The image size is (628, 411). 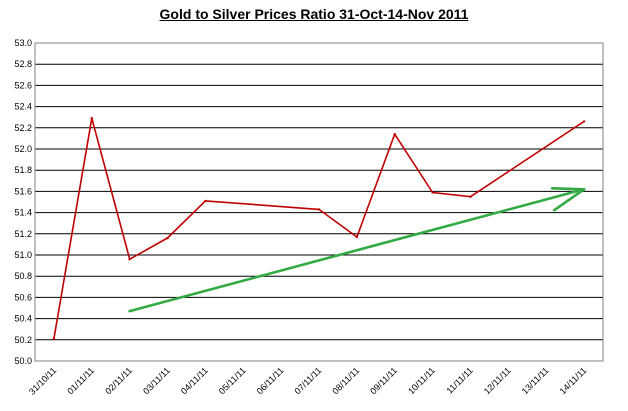 What do you see at coordinates (23, 234) in the screenshot?
I see `y-tick-label: 51.2` at bounding box center [23, 234].